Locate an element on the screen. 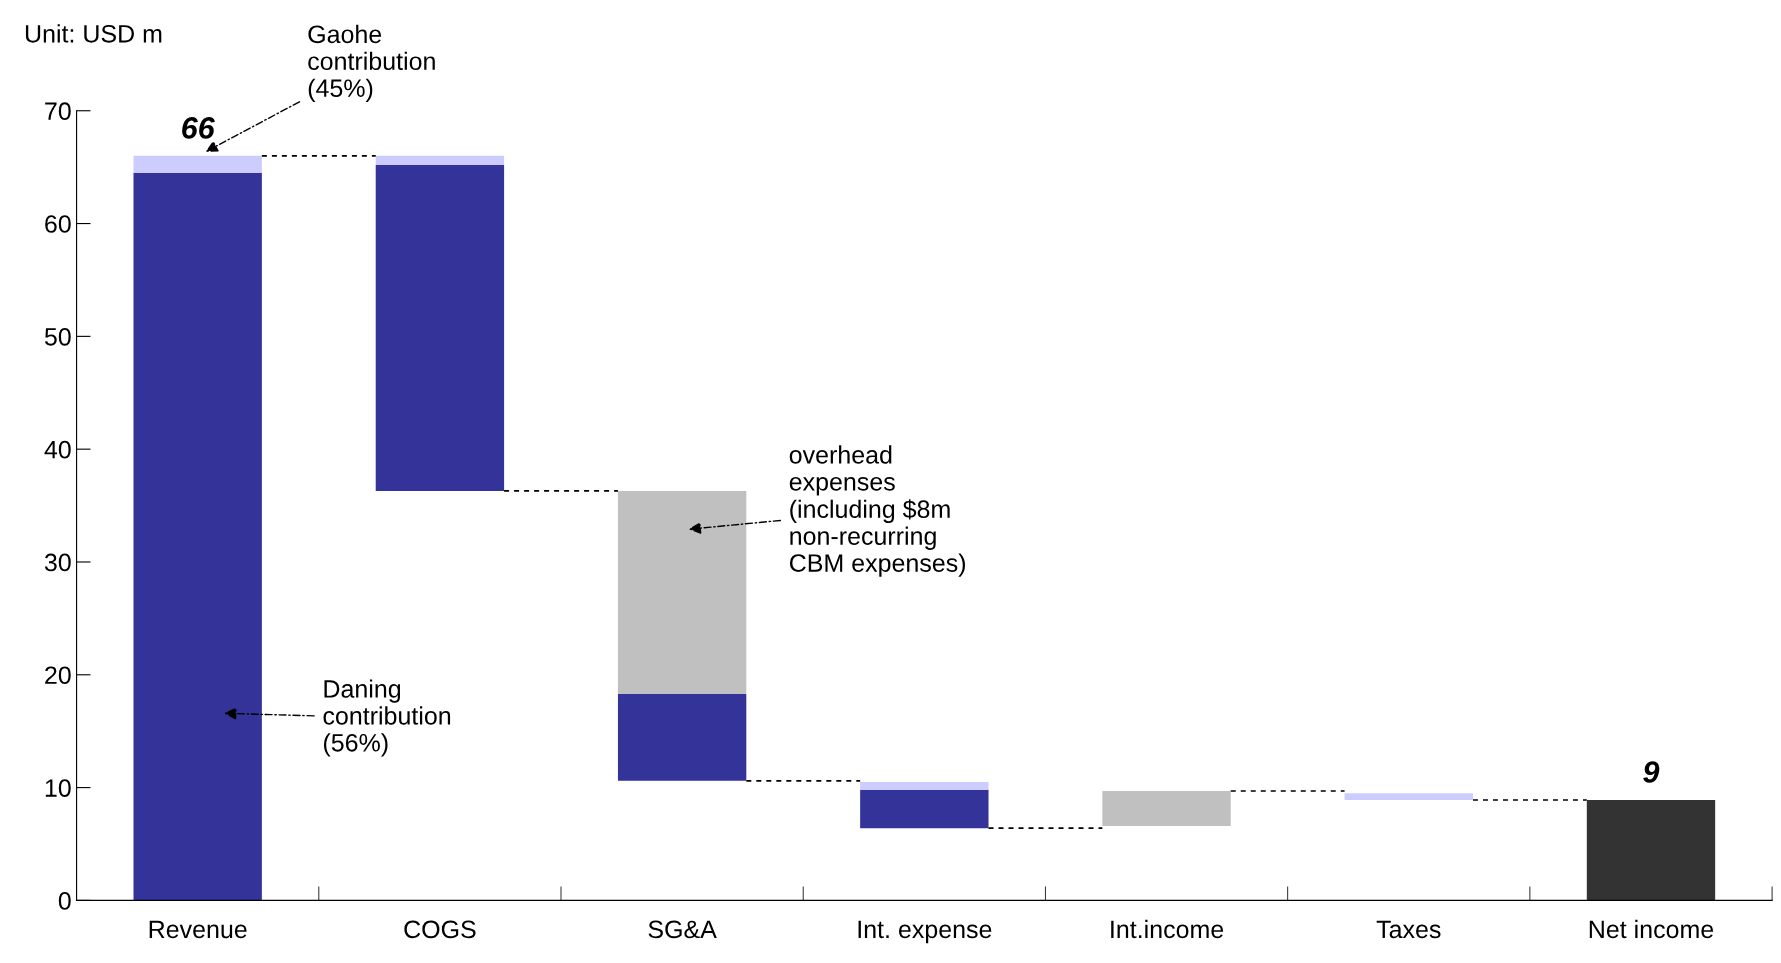  x-tick-label: SG&A is located at coordinates (682, 929).